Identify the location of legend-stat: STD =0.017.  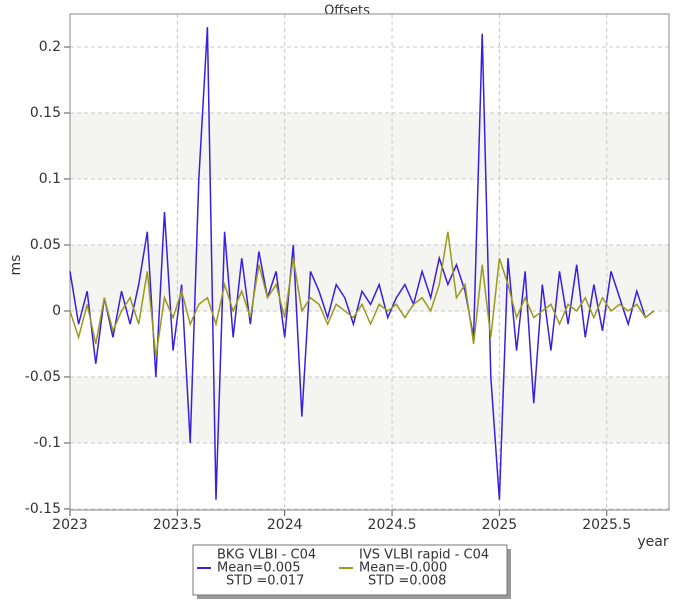
(265, 581).